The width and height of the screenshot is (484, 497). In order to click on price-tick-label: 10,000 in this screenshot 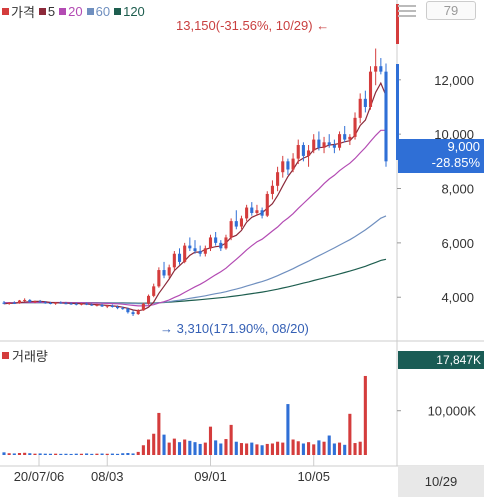, I will do `click(454, 134)`.